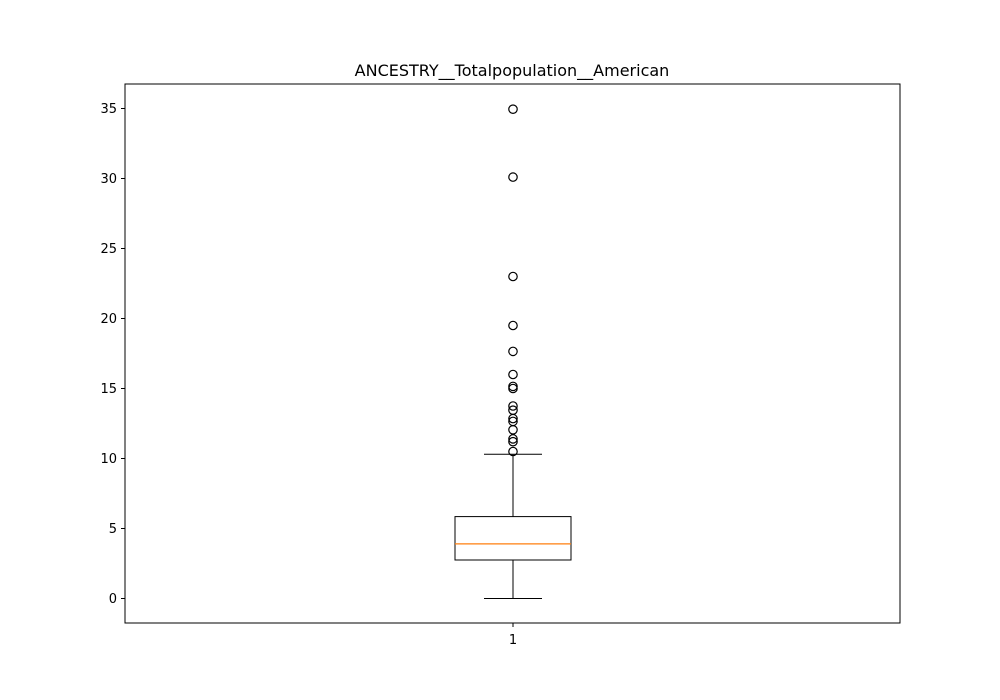 Image resolution: width=1000 pixels, height=700 pixels. What do you see at coordinates (513, 538) in the screenshot?
I see `iqr-box` at bounding box center [513, 538].